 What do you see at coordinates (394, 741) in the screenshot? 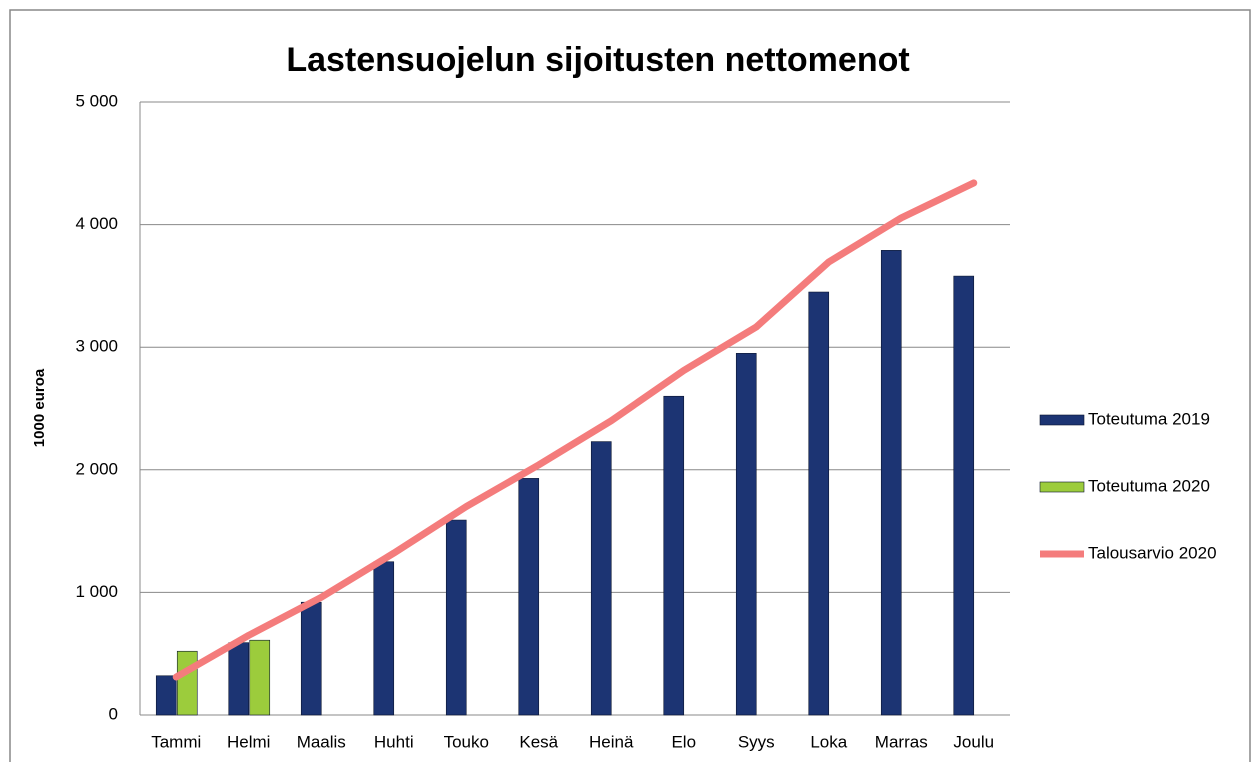
I see `x-tick-label: Huhti` at bounding box center [394, 741].